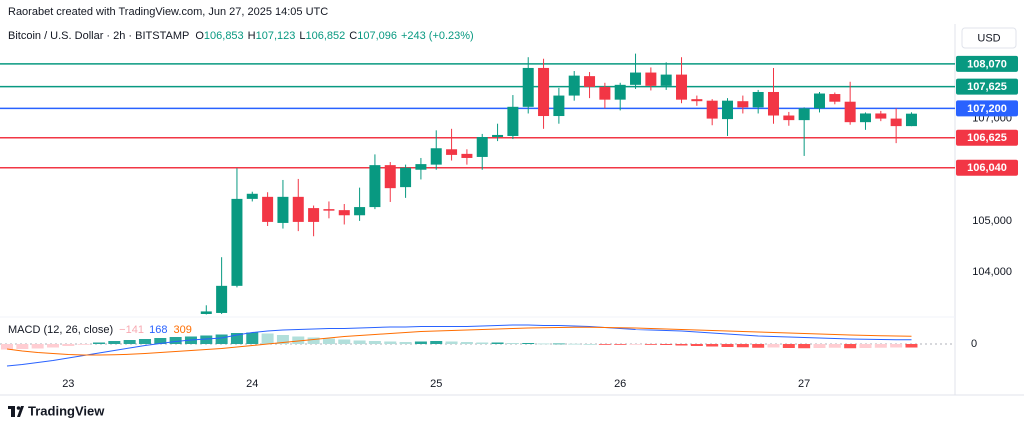  I want to click on ohlc-key: L, so click(302, 36).